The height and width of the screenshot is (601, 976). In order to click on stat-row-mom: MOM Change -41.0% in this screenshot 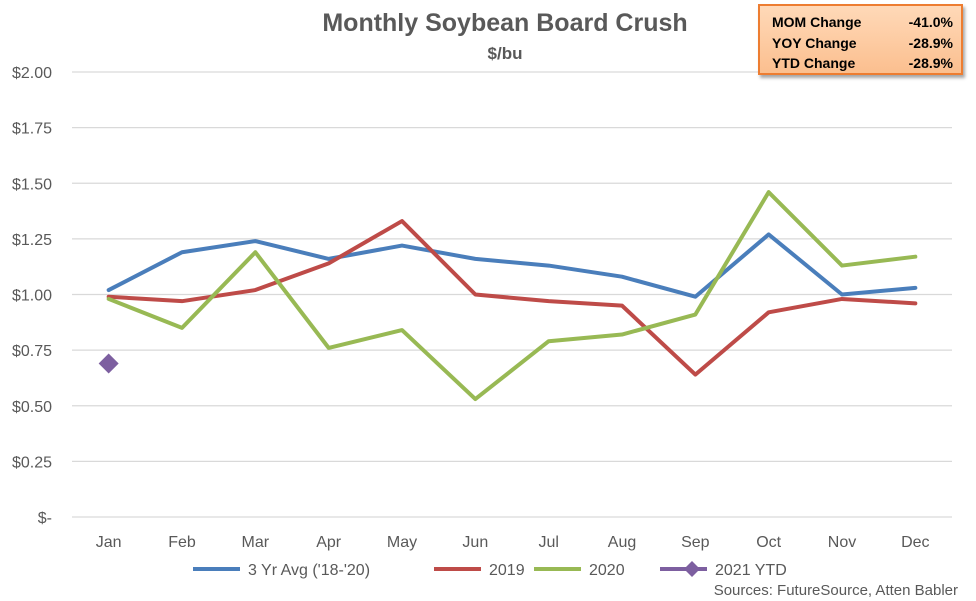, I will do `click(862, 22)`.